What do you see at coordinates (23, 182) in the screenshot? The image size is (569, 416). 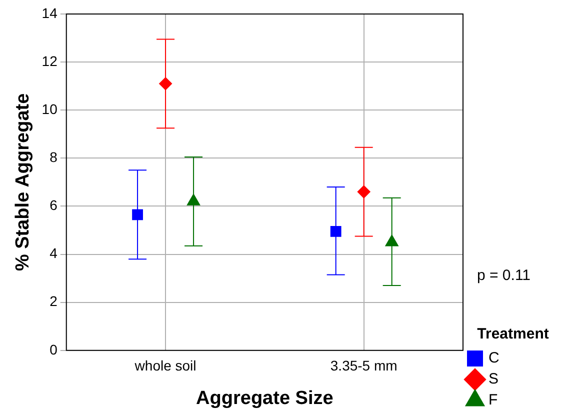 I see `y-axis-title: % Stable Aggregate` at bounding box center [23, 182].